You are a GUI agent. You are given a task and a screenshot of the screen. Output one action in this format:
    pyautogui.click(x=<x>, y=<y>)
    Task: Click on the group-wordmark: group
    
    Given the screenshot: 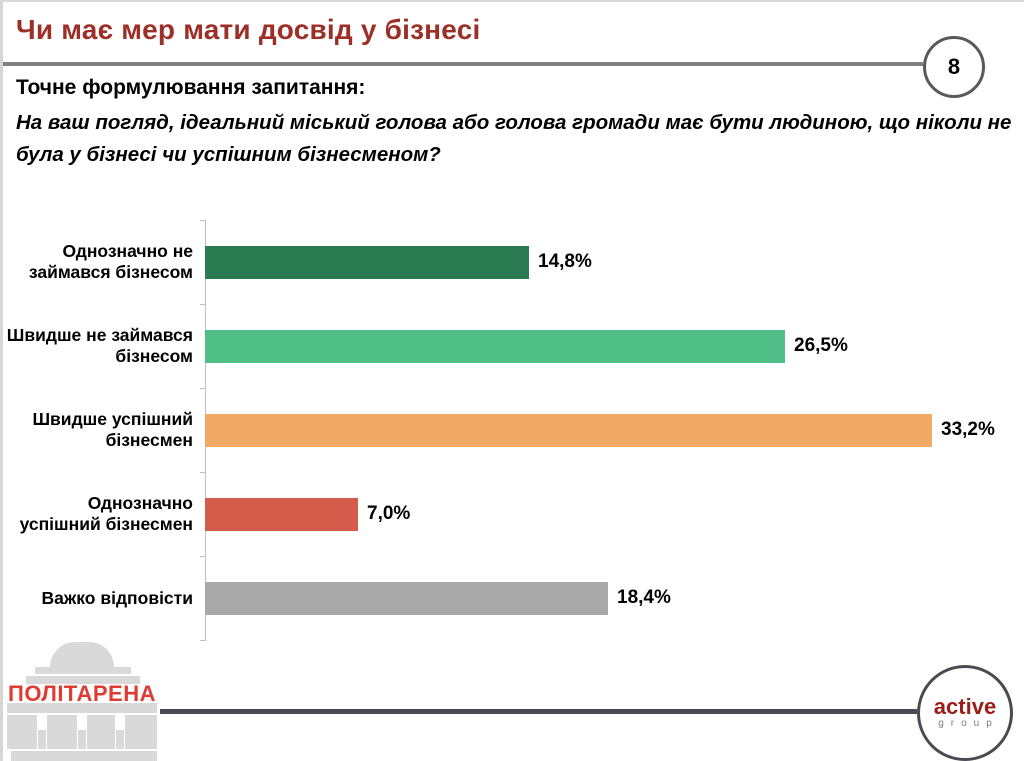 What is the action you would take?
    pyautogui.click(x=968, y=723)
    